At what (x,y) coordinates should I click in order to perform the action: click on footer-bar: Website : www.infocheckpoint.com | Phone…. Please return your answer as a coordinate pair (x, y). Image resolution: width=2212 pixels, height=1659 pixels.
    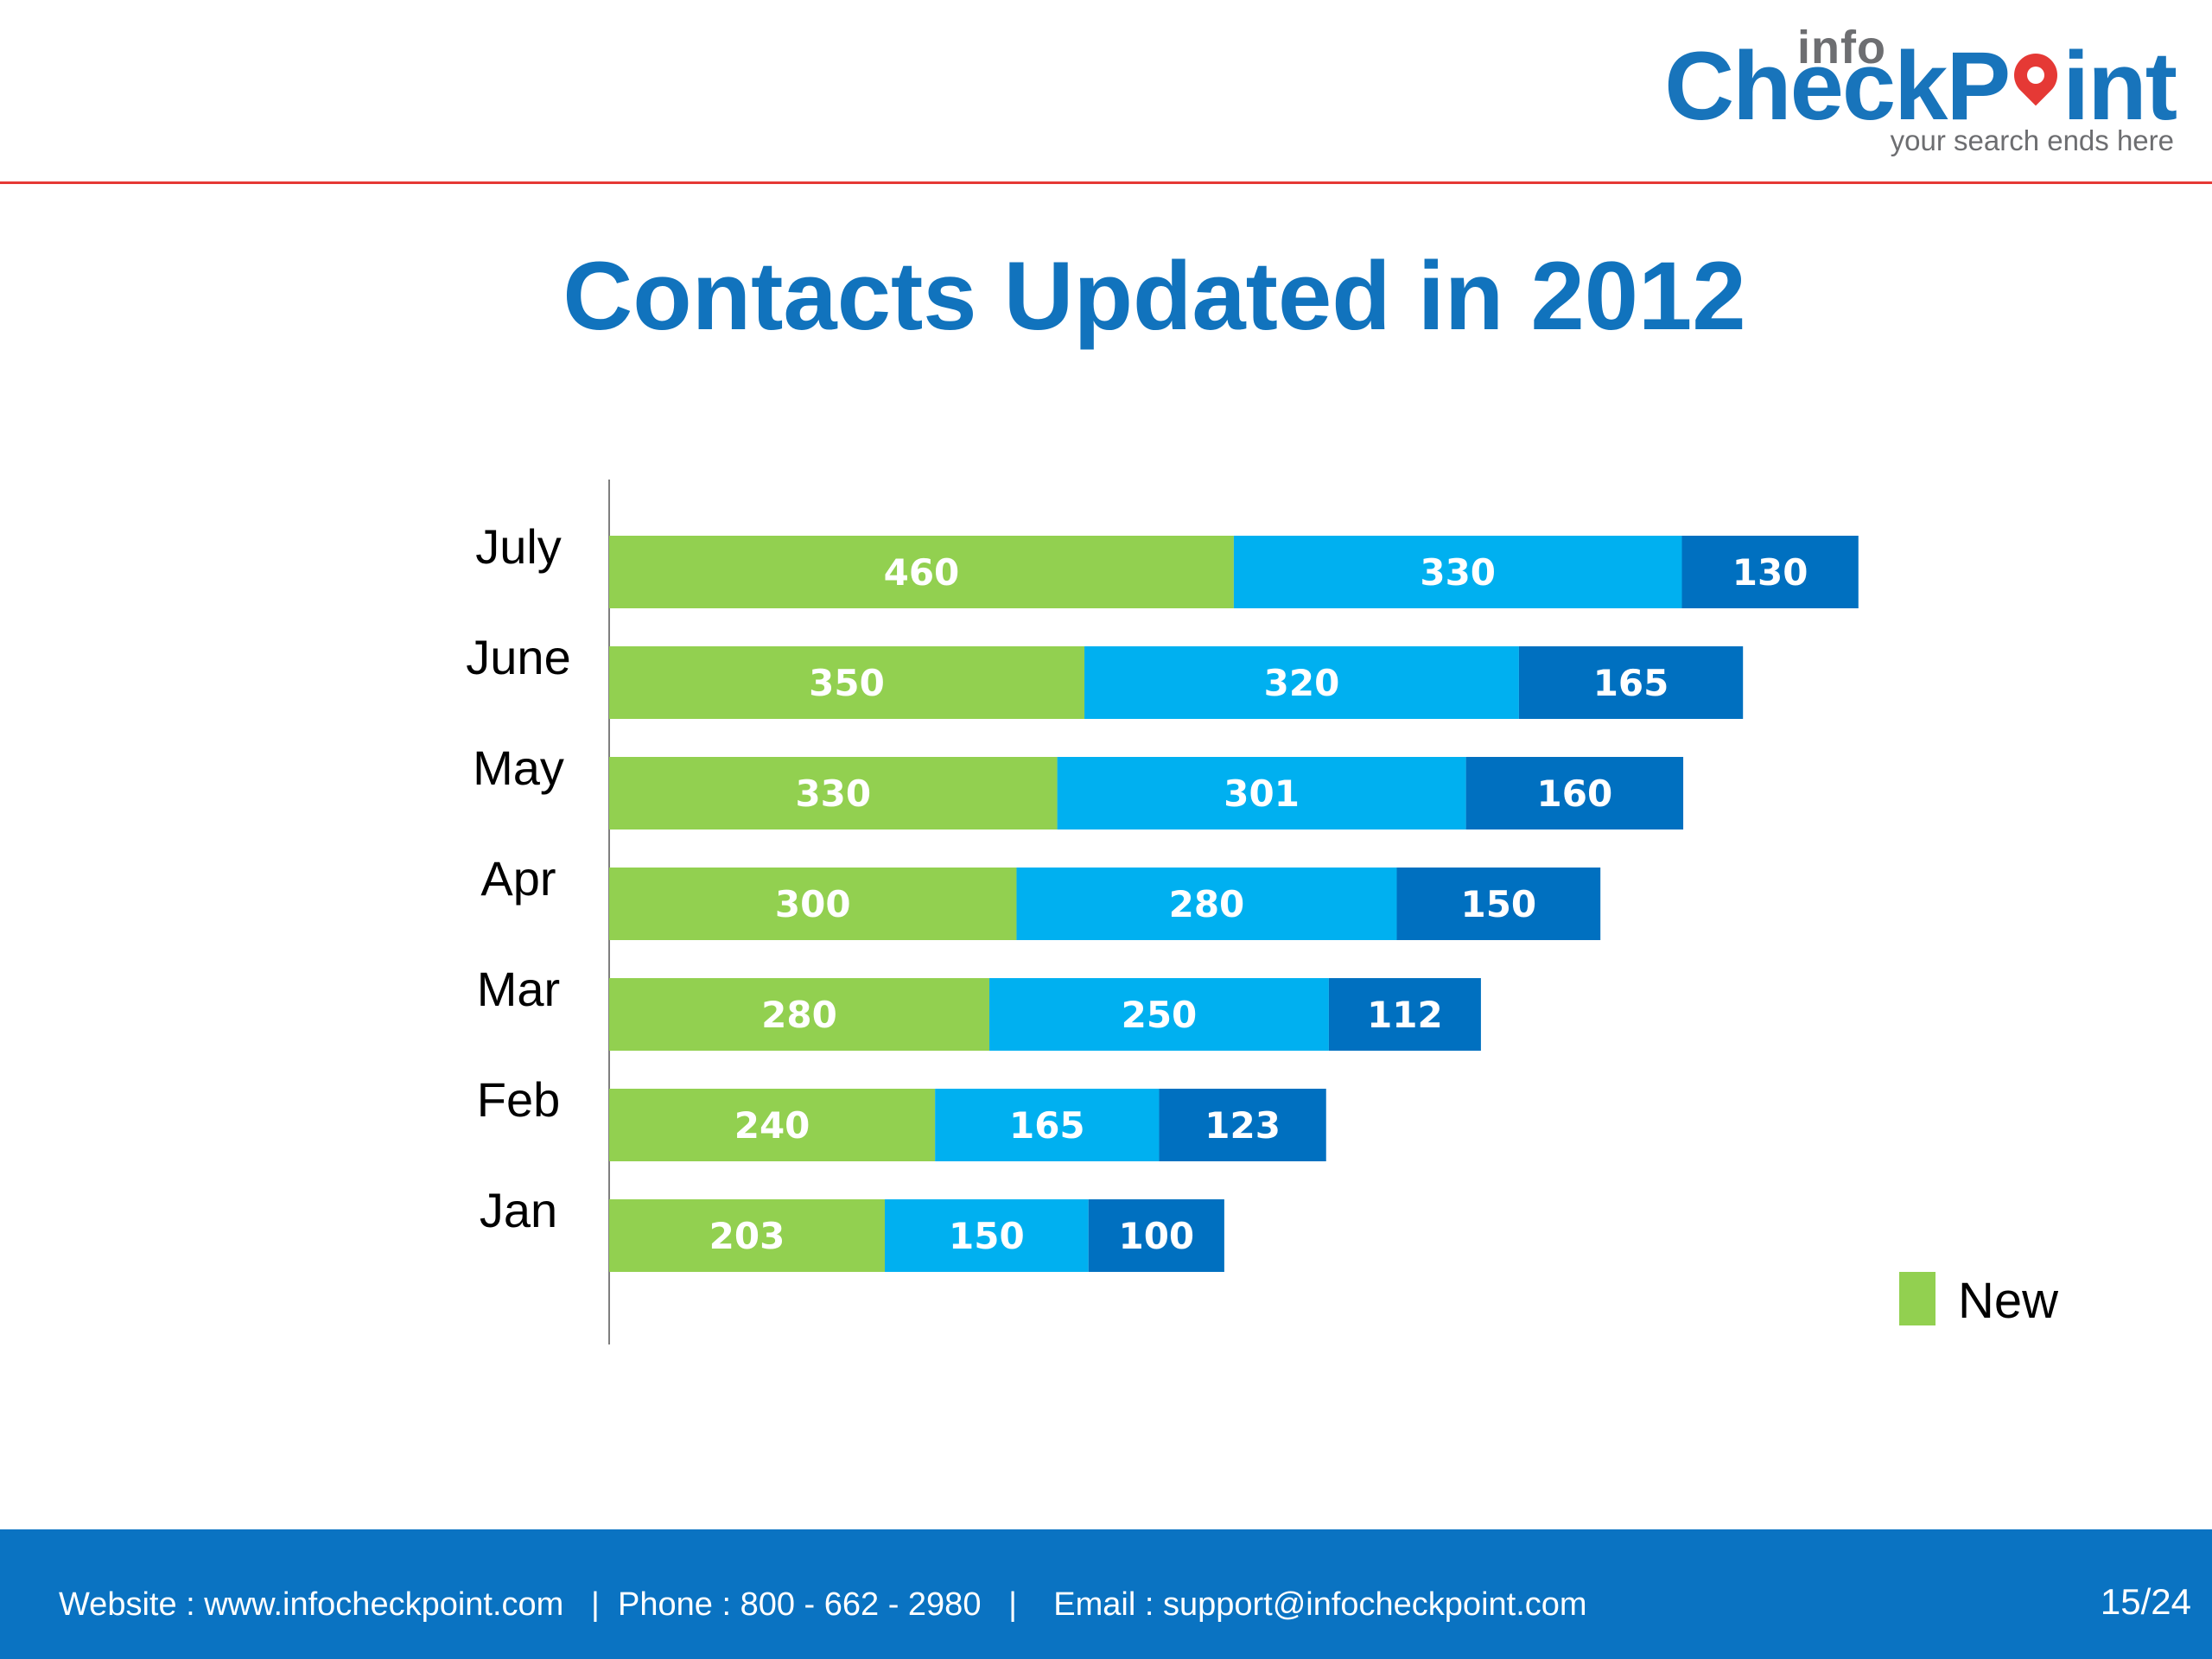
    Looking at the image, I should click on (1106, 1594).